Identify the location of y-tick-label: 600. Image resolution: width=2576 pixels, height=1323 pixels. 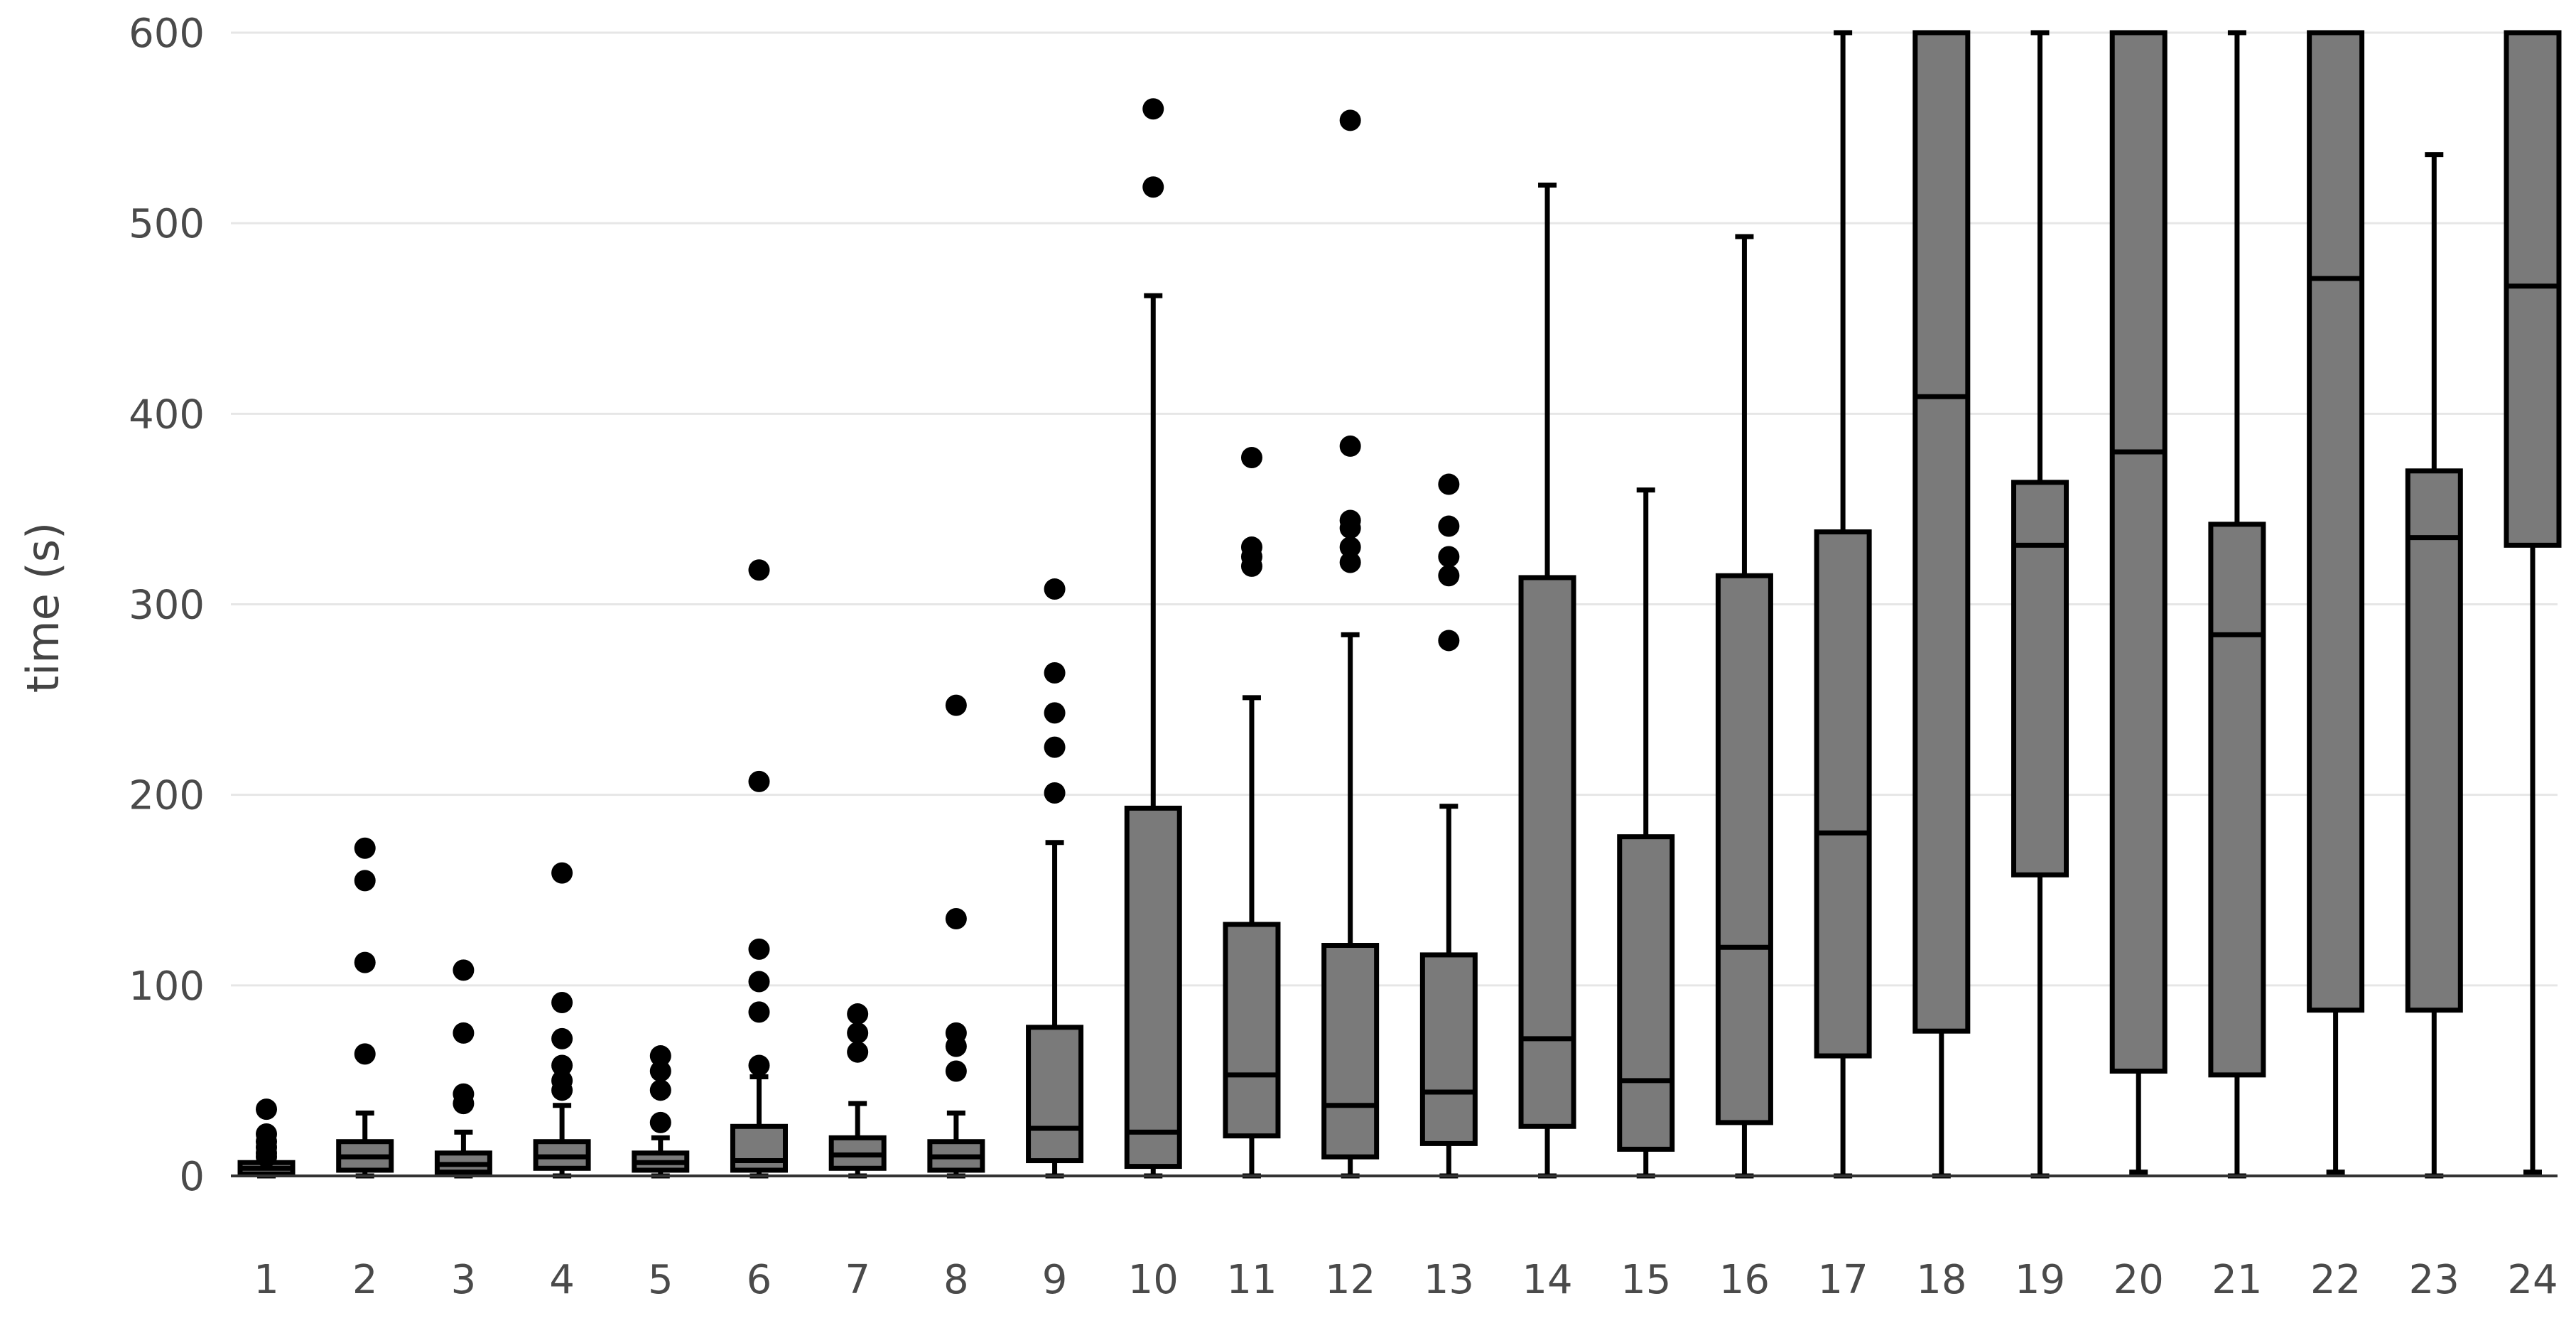
(167, 34).